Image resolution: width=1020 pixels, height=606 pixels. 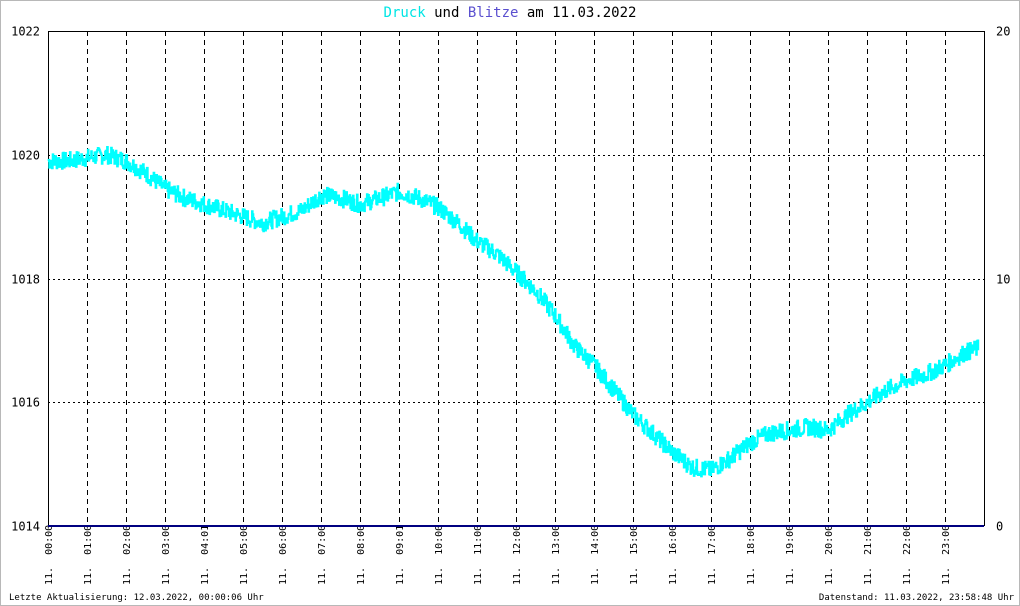 I want to click on x-tick-label: 11. 11:00, so click(x=478, y=555).